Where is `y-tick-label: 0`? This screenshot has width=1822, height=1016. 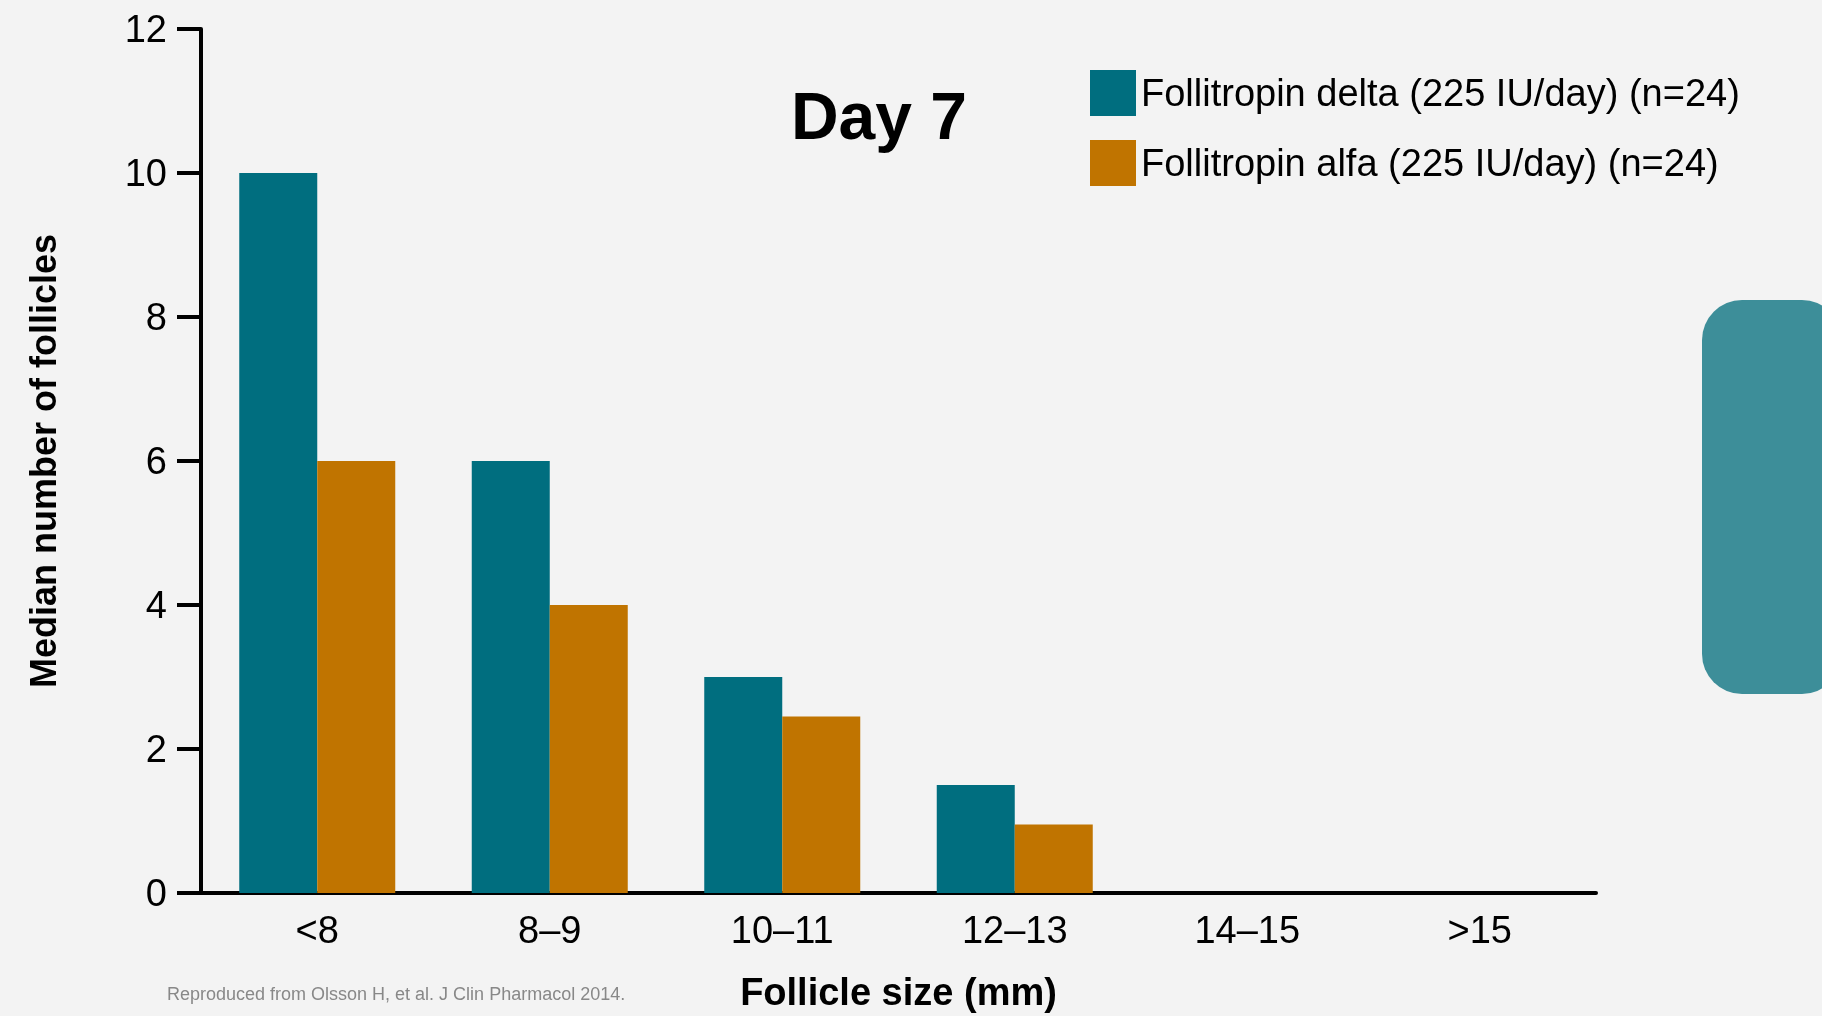
y-tick-label: 0 is located at coordinates (156, 893).